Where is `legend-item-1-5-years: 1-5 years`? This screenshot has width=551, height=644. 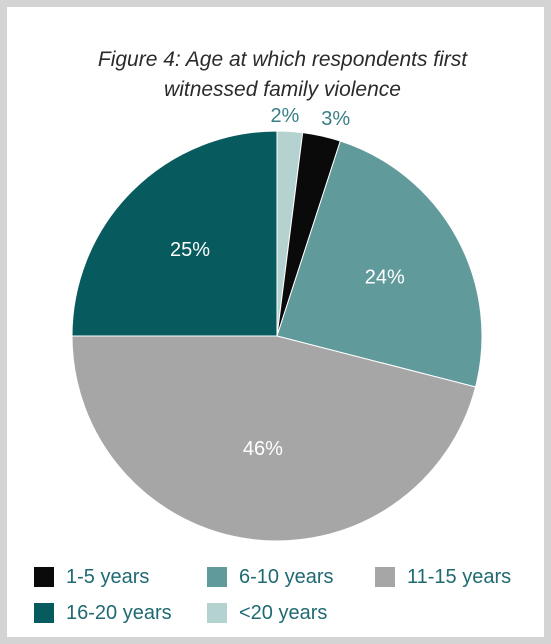
legend-item-1-5-years: 1-5 years is located at coordinates (91, 577).